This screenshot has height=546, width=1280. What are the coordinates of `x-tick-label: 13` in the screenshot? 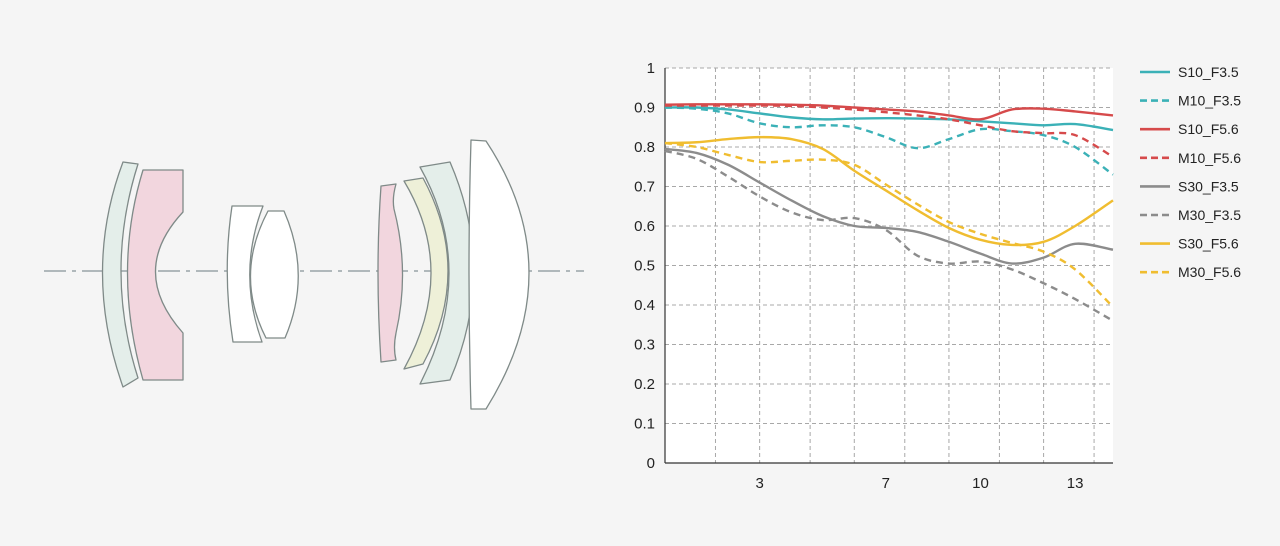 It's located at (1075, 483).